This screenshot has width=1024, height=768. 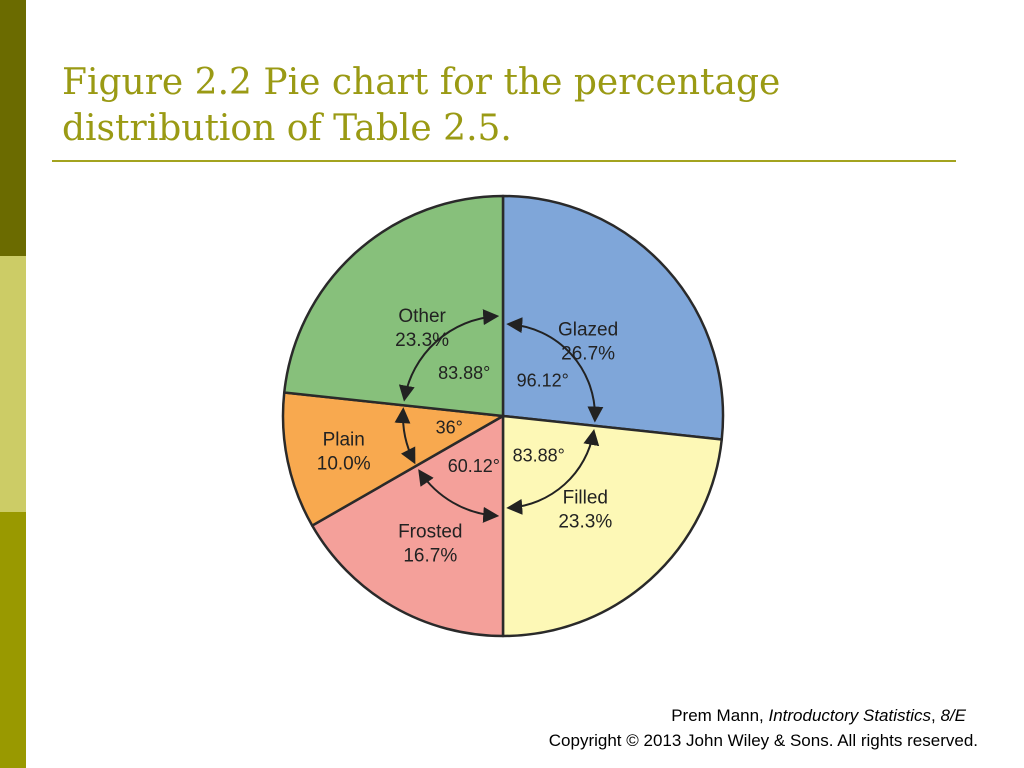 I want to click on slice-label-glazed: Glazed 26.7%, so click(x=588, y=342).